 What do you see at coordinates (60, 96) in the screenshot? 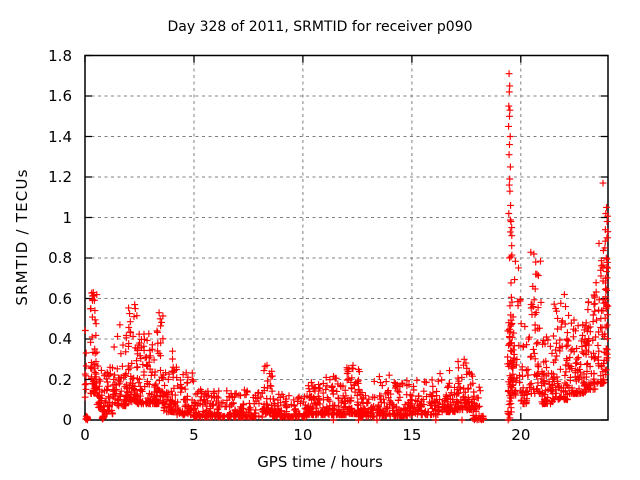
I see `y-tick-label: 1.6` at bounding box center [60, 96].